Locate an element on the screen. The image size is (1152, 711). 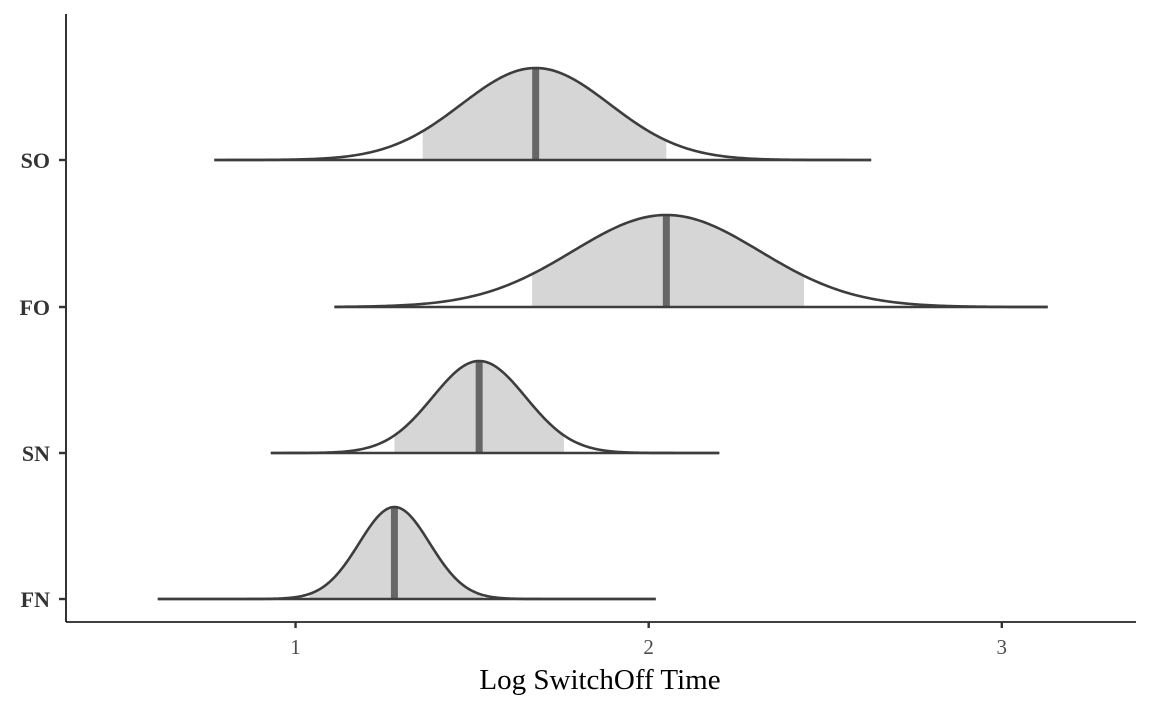
credible-interval-area is located at coordinates (544, 114).